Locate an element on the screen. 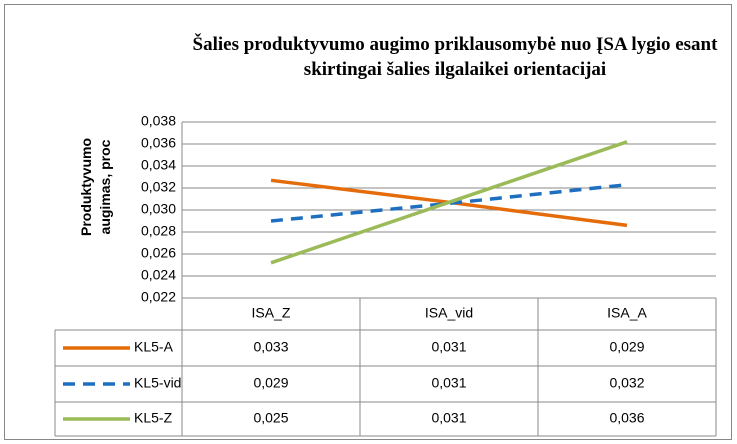 The width and height of the screenshot is (737, 444). table-value: 0,032 is located at coordinates (626, 383).